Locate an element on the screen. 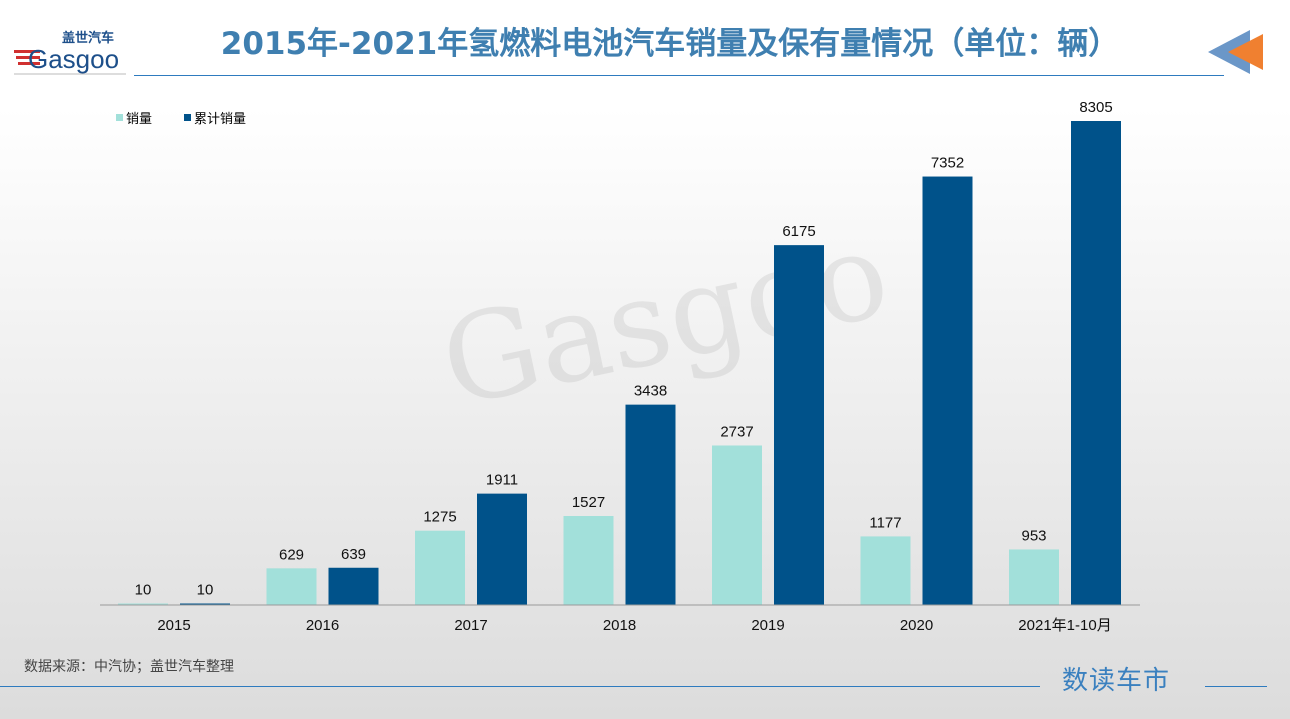 This screenshot has width=1290, height=719. x-tick-label: 2016 is located at coordinates (322, 625).